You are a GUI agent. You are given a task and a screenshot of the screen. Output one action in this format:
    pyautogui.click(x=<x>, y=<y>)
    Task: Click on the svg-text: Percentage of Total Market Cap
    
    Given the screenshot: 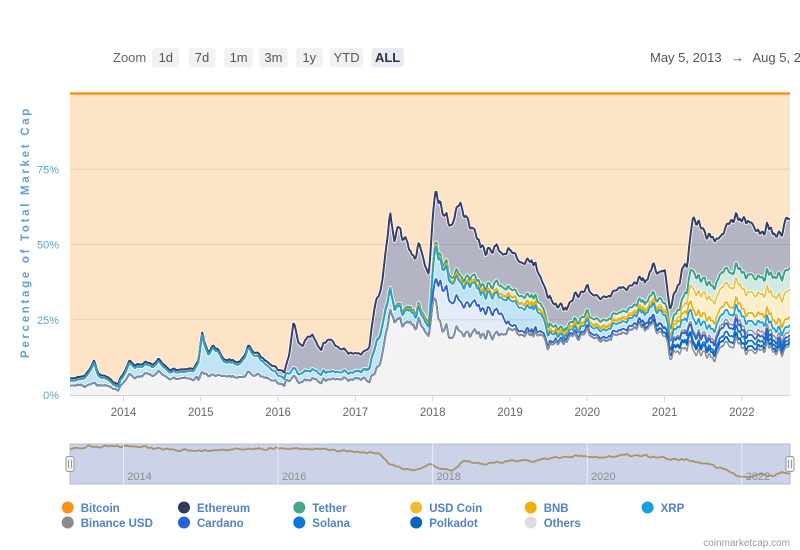 What is the action you would take?
    pyautogui.click(x=26, y=232)
    